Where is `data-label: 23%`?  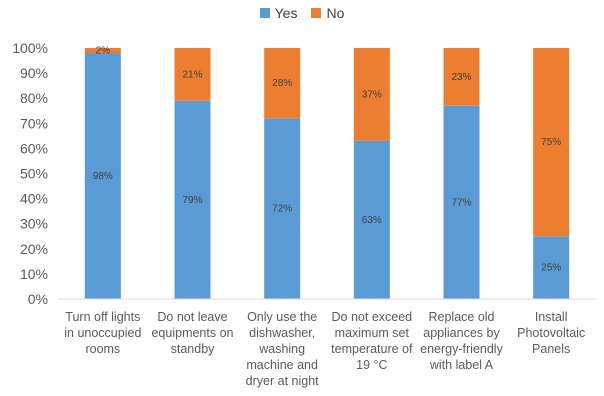 data-label: 23% is located at coordinates (461, 77).